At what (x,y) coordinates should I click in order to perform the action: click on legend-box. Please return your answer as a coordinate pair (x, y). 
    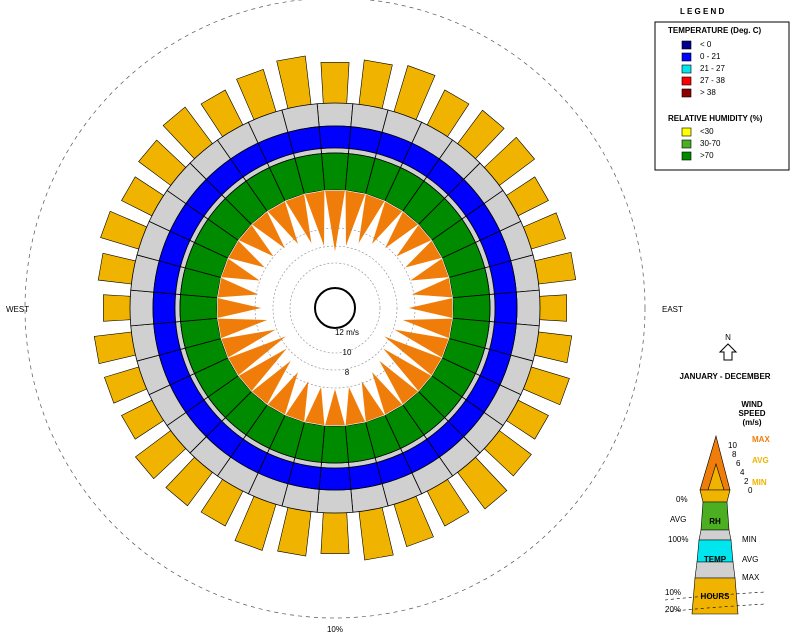
    Looking at the image, I should click on (722, 96).